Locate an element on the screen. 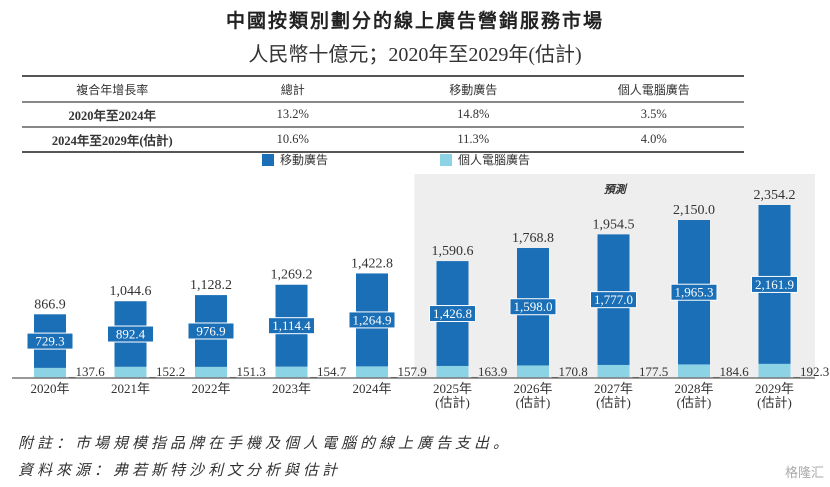  pc-value-label: _170.8 is located at coordinates (569, 371).